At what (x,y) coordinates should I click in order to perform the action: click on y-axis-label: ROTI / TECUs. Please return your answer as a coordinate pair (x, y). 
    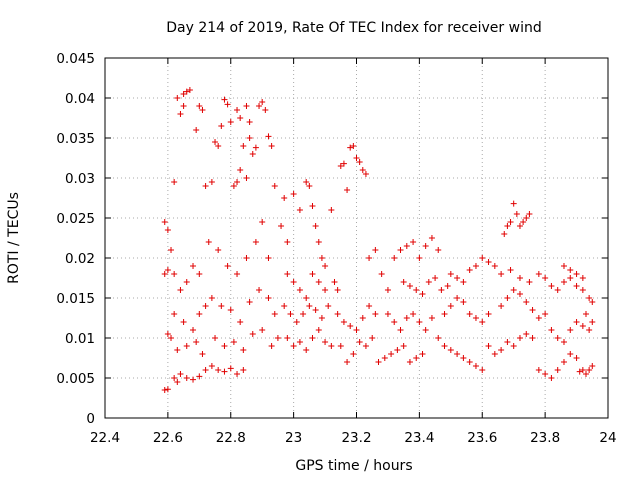
    Looking at the image, I should click on (14, 238).